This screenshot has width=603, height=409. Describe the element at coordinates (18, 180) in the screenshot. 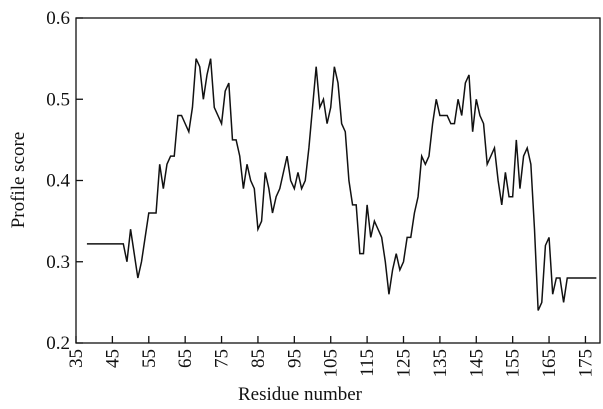

I see `y-axis-label: Profile score` at that location.